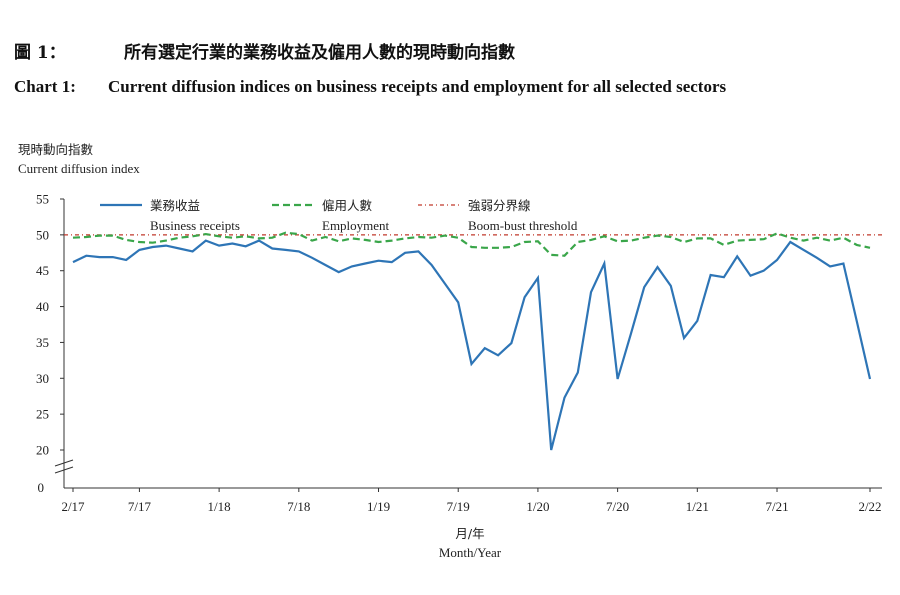  I want to click on x-tick-label: 7/20, so click(617, 506).